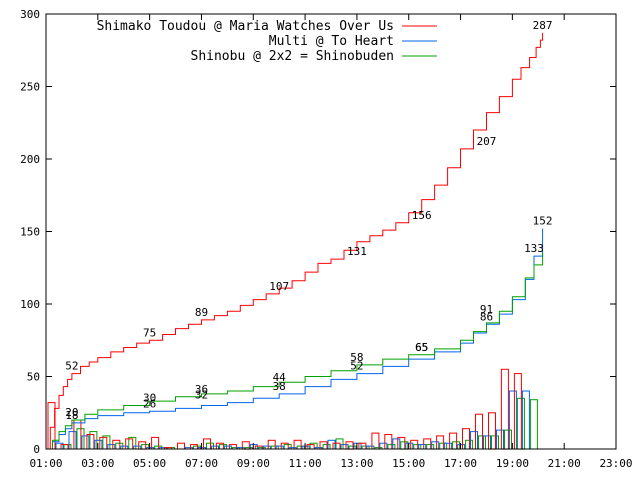  Describe the element at coordinates (201, 395) in the screenshot. I see `data-label: 32` at that location.